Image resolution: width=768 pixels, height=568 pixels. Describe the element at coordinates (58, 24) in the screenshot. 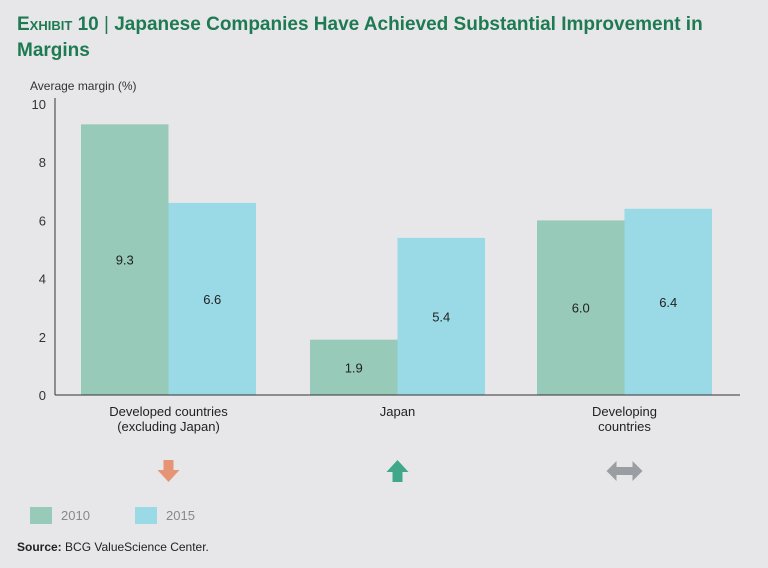

I see `exhibit-number: Exhibit 10` at that location.